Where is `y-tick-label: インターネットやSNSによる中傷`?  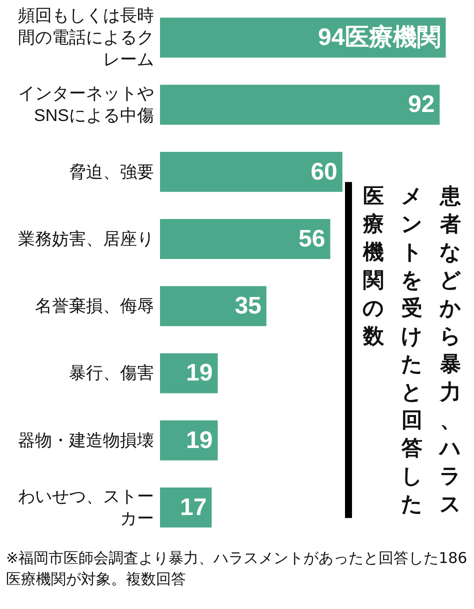 y-tick-label: インターネットやSNSによる中傷 is located at coordinates (86, 105).